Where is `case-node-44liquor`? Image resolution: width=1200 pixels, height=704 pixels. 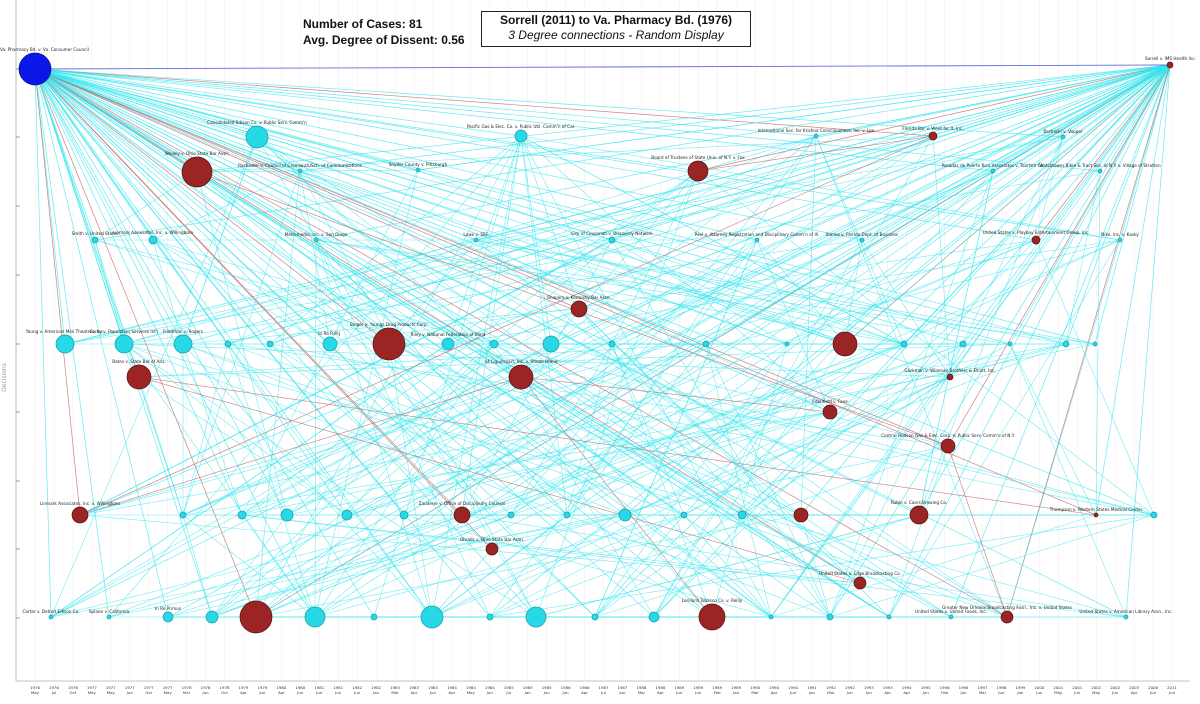 case-node-44liquor is located at coordinates (521, 377).